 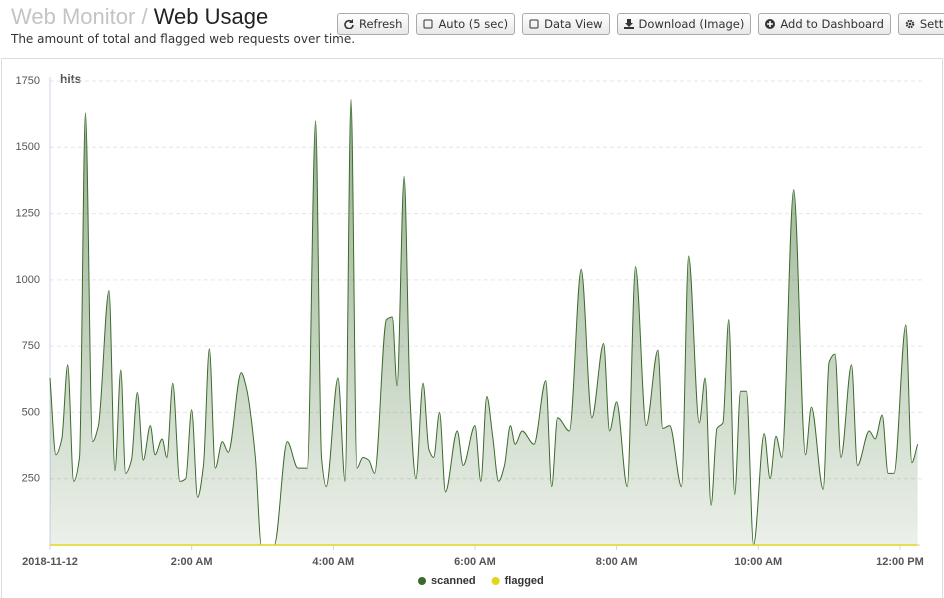 What do you see at coordinates (139, 17) in the screenshot?
I see `breadcrumb: Web Monitor / Web Usage` at bounding box center [139, 17].